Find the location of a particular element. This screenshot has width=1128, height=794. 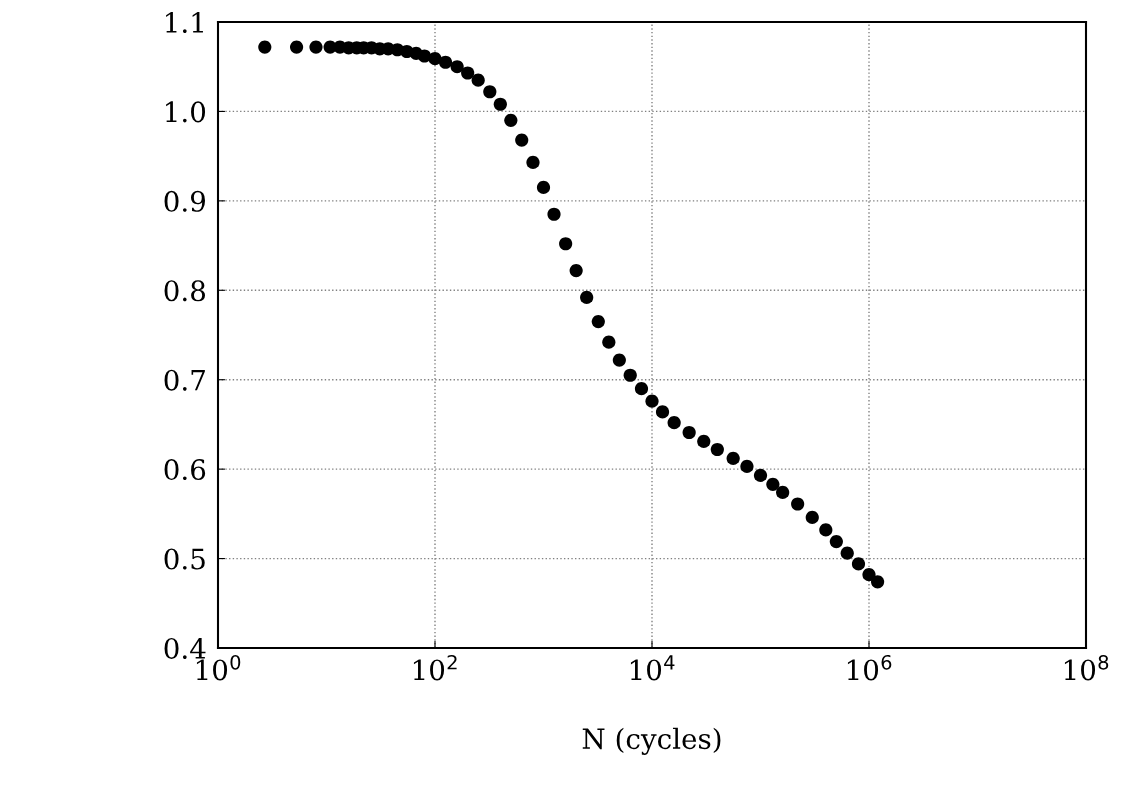

x-tick-label: 10$^{6}$ is located at coordinates (869, 667).